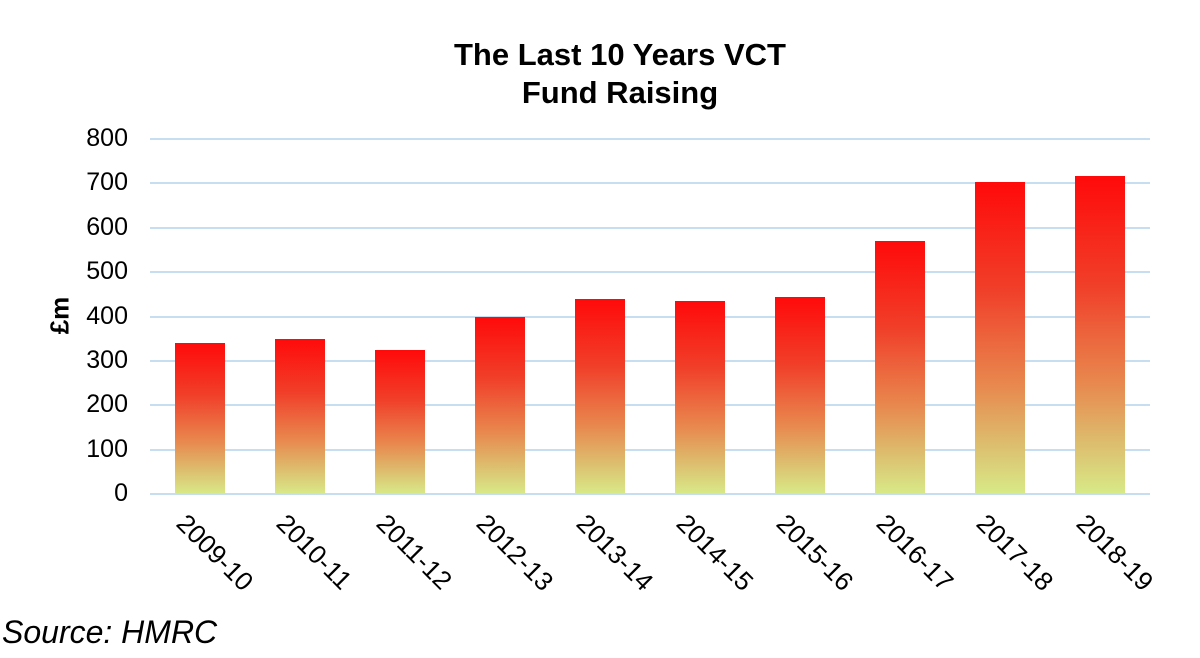 This screenshot has width=1200, height=658. Describe the element at coordinates (515, 552) in the screenshot. I see `x-tick-label: 2012-13` at that location.